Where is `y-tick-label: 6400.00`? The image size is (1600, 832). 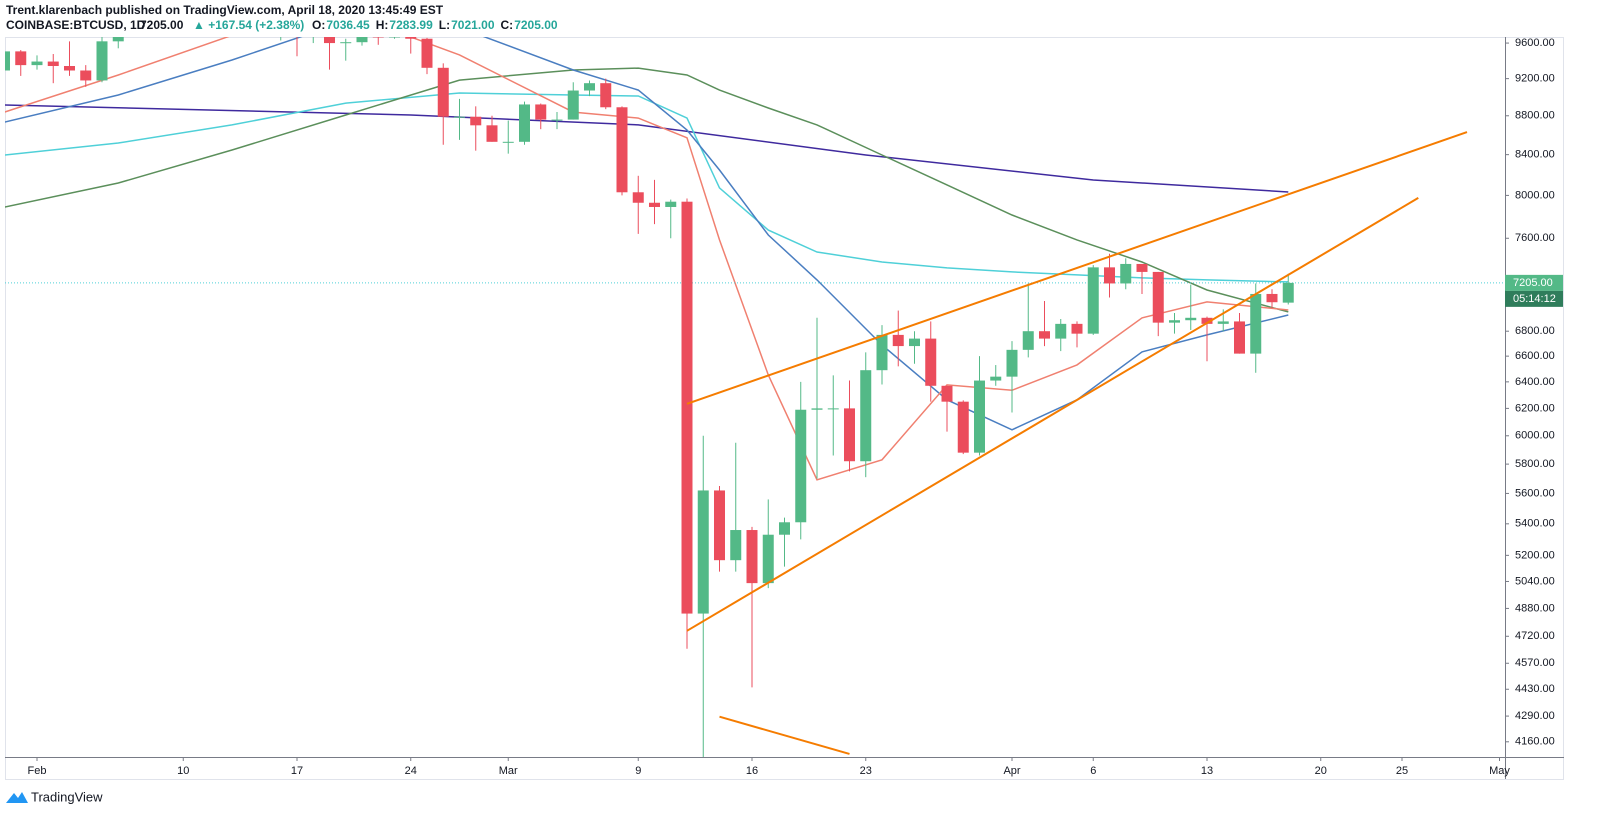
y-tick-label: 6400.00 is located at coordinates (1535, 382).